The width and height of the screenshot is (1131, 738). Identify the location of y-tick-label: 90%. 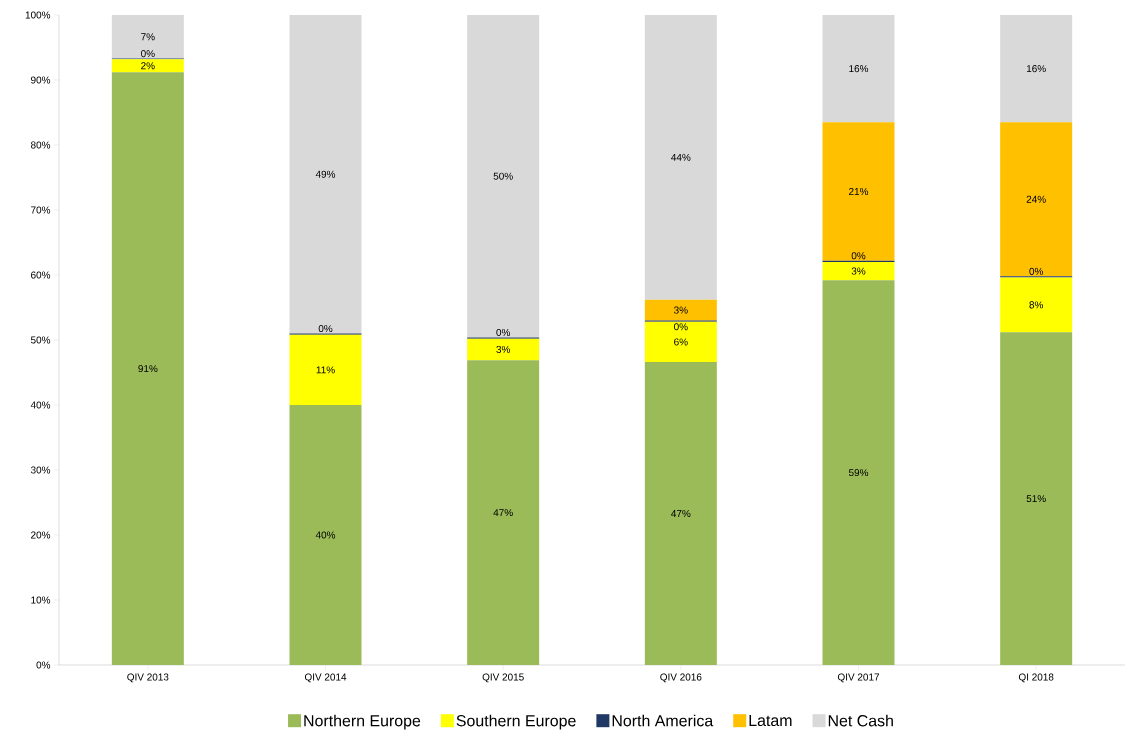
(41, 80).